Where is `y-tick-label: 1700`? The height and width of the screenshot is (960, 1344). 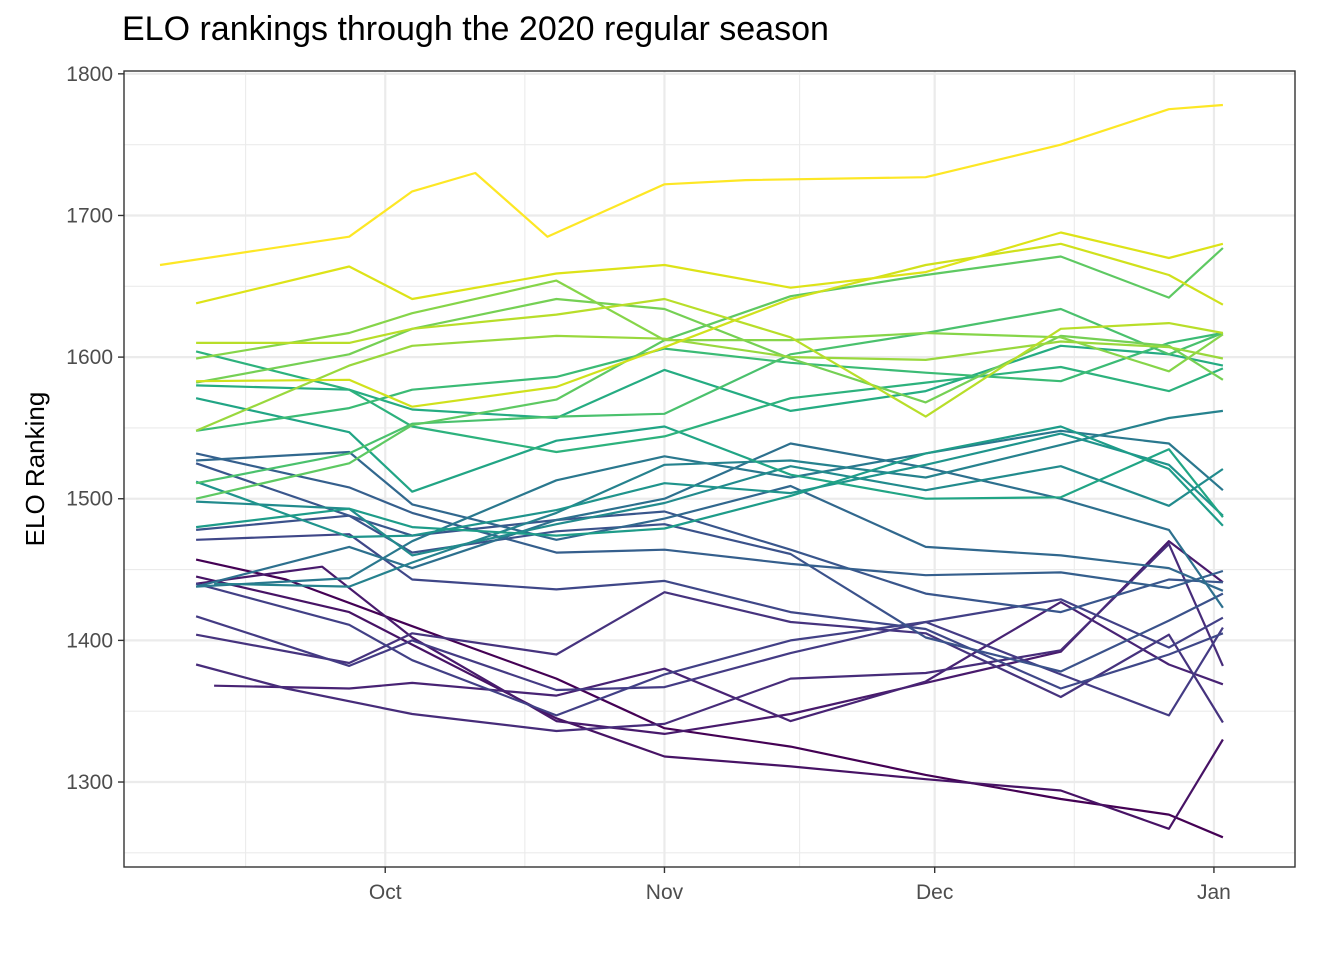
y-tick-label: 1700 is located at coordinates (89, 215).